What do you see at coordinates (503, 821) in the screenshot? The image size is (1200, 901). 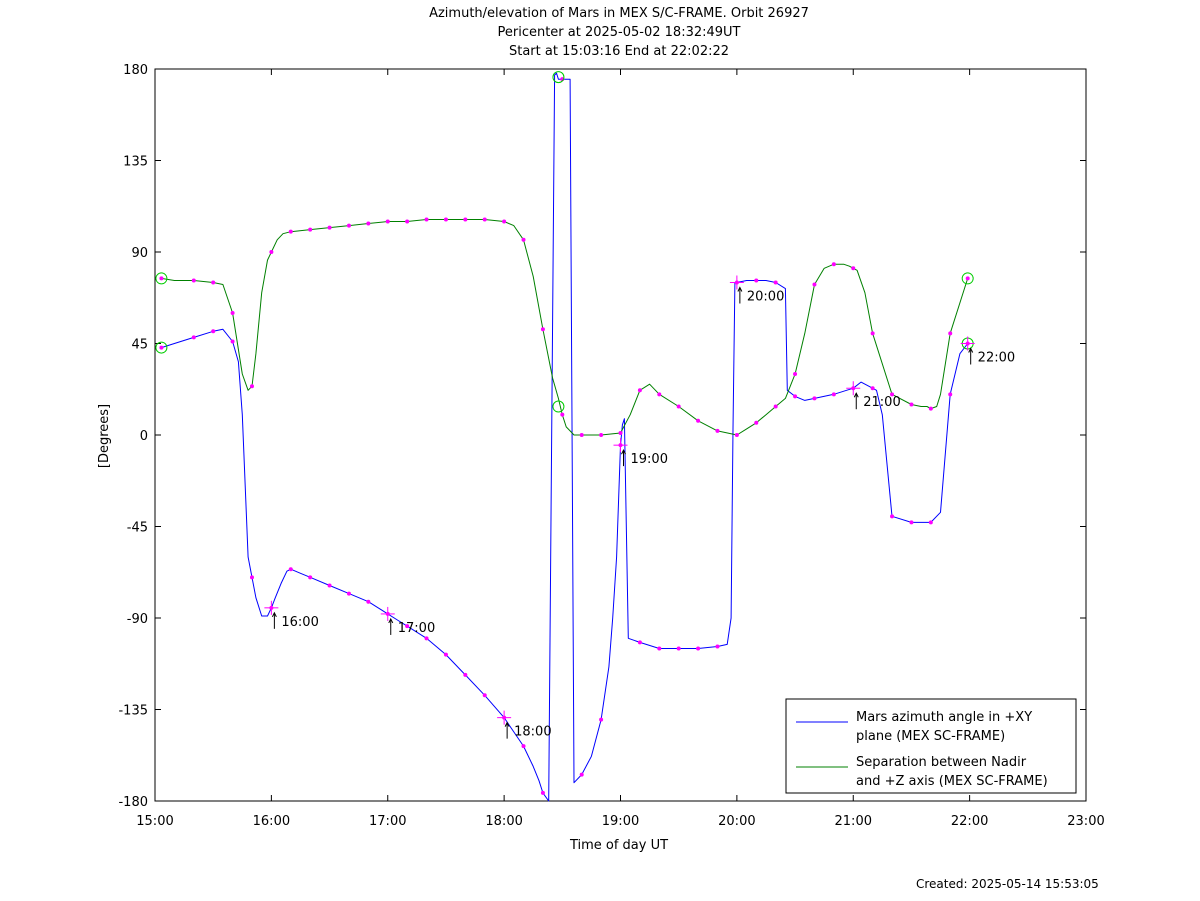 I see `x-tick-label: 18:00` at bounding box center [503, 821].